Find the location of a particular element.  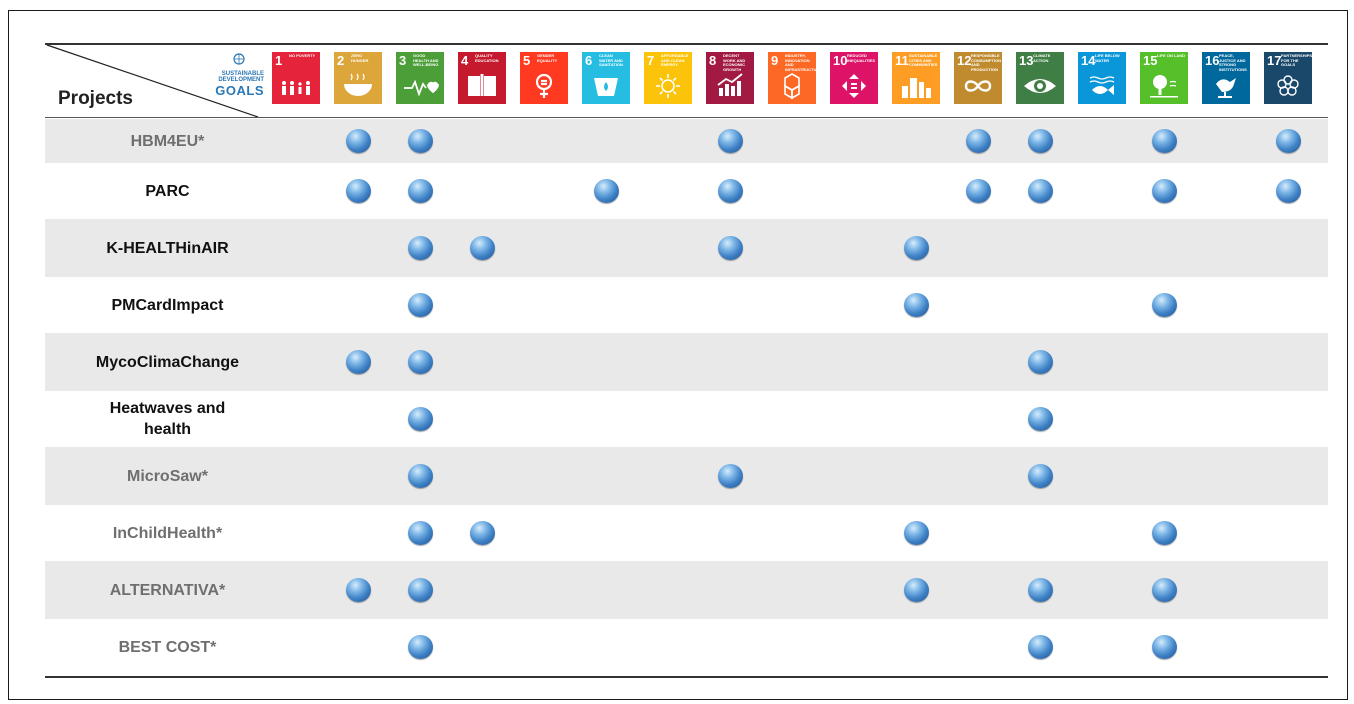

sdg-goal-title: No poverty is located at coordinates (302, 55).